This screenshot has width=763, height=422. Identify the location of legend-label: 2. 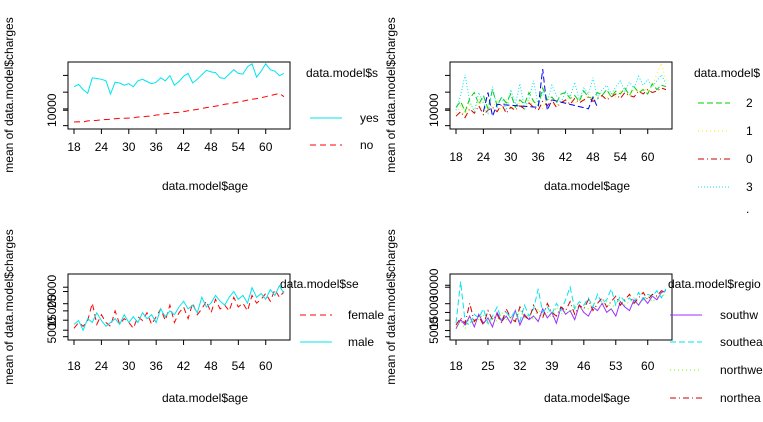
(749, 103).